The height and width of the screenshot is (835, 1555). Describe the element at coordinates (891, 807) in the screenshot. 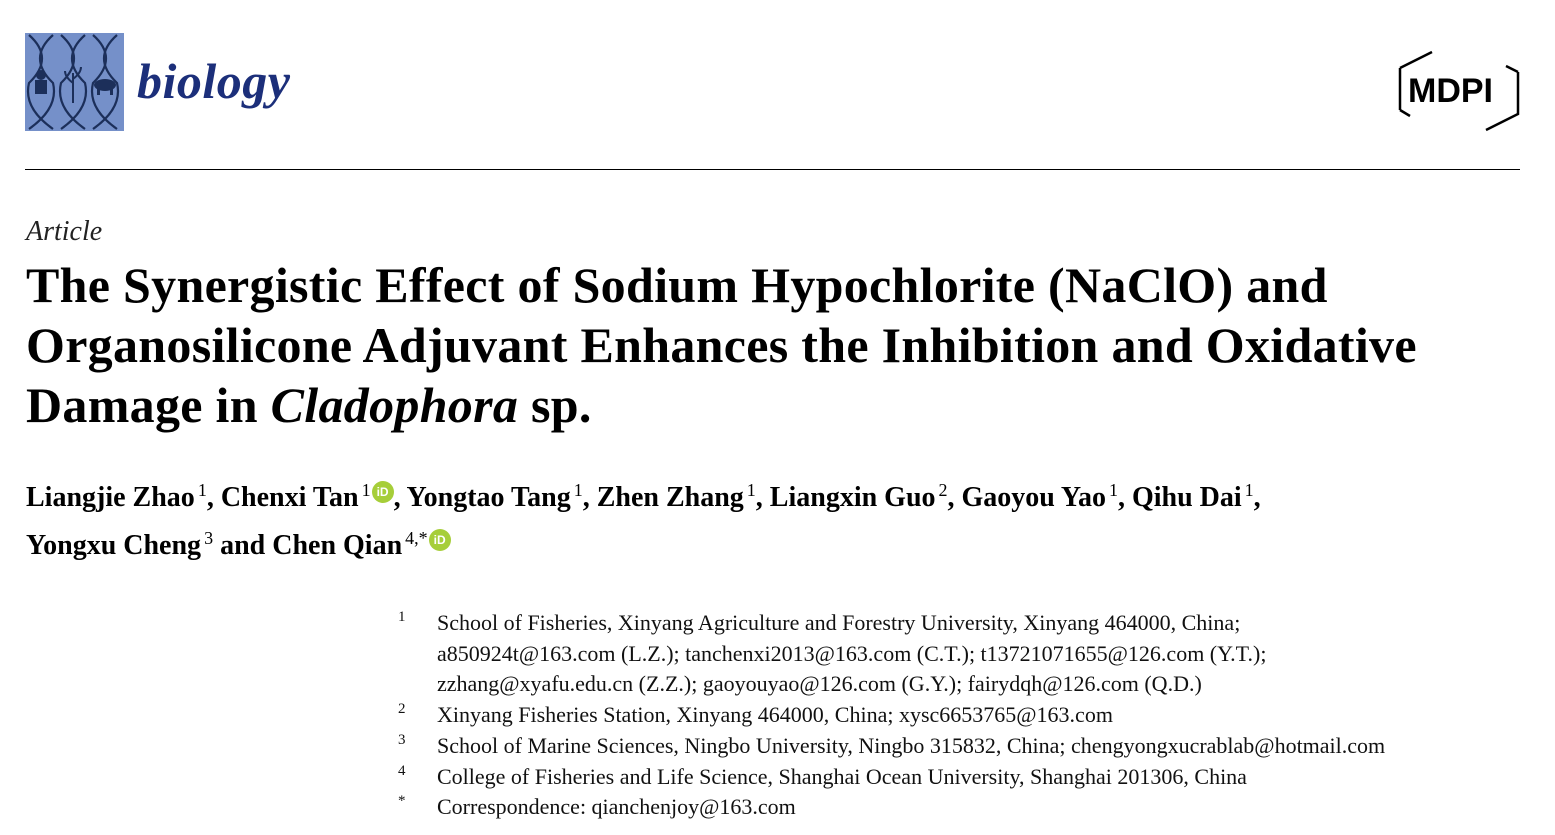

I see `affiliation-item: * Correspondence: qianchenjoy@163.com` at that location.